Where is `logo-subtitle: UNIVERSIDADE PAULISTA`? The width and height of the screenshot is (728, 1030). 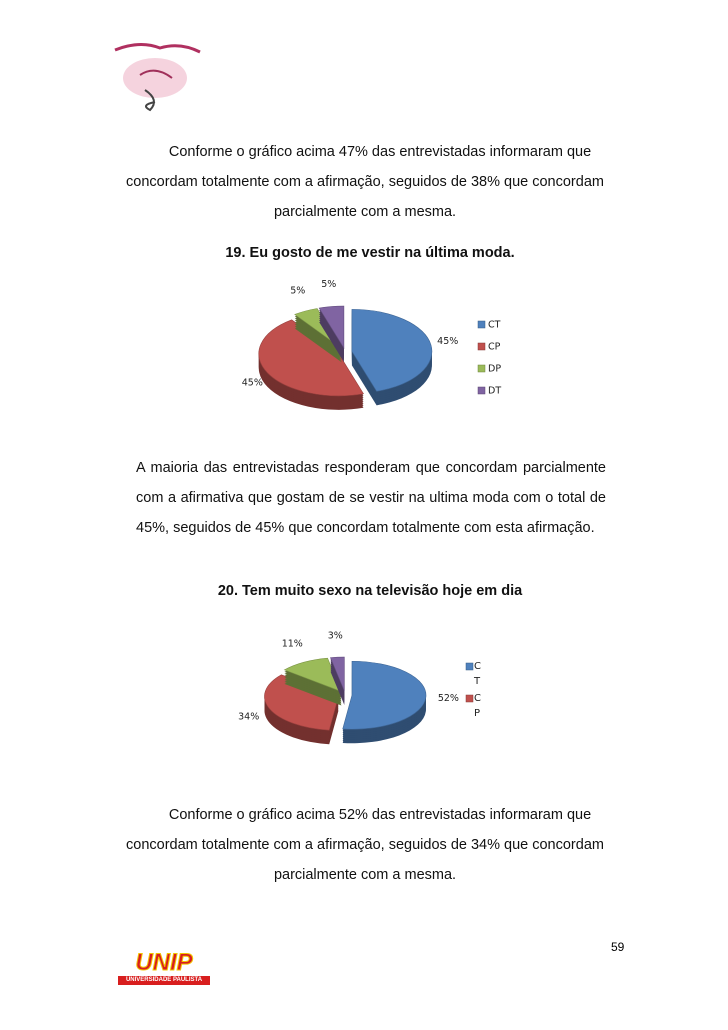 logo-subtitle: UNIVERSIDADE PAULISTA is located at coordinates (164, 980).